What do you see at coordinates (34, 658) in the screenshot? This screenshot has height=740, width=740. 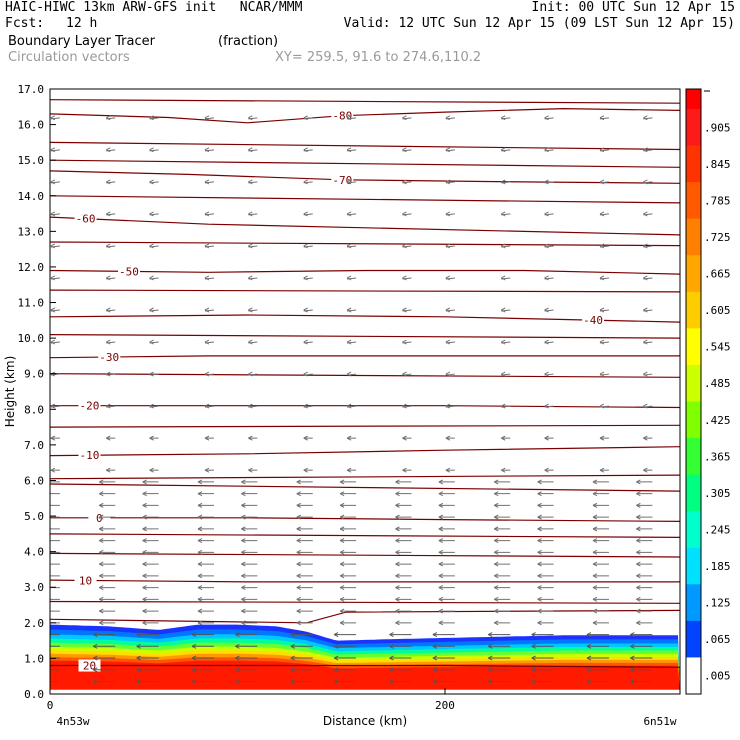 I see `y-tick-label: 1.0` at bounding box center [34, 658].